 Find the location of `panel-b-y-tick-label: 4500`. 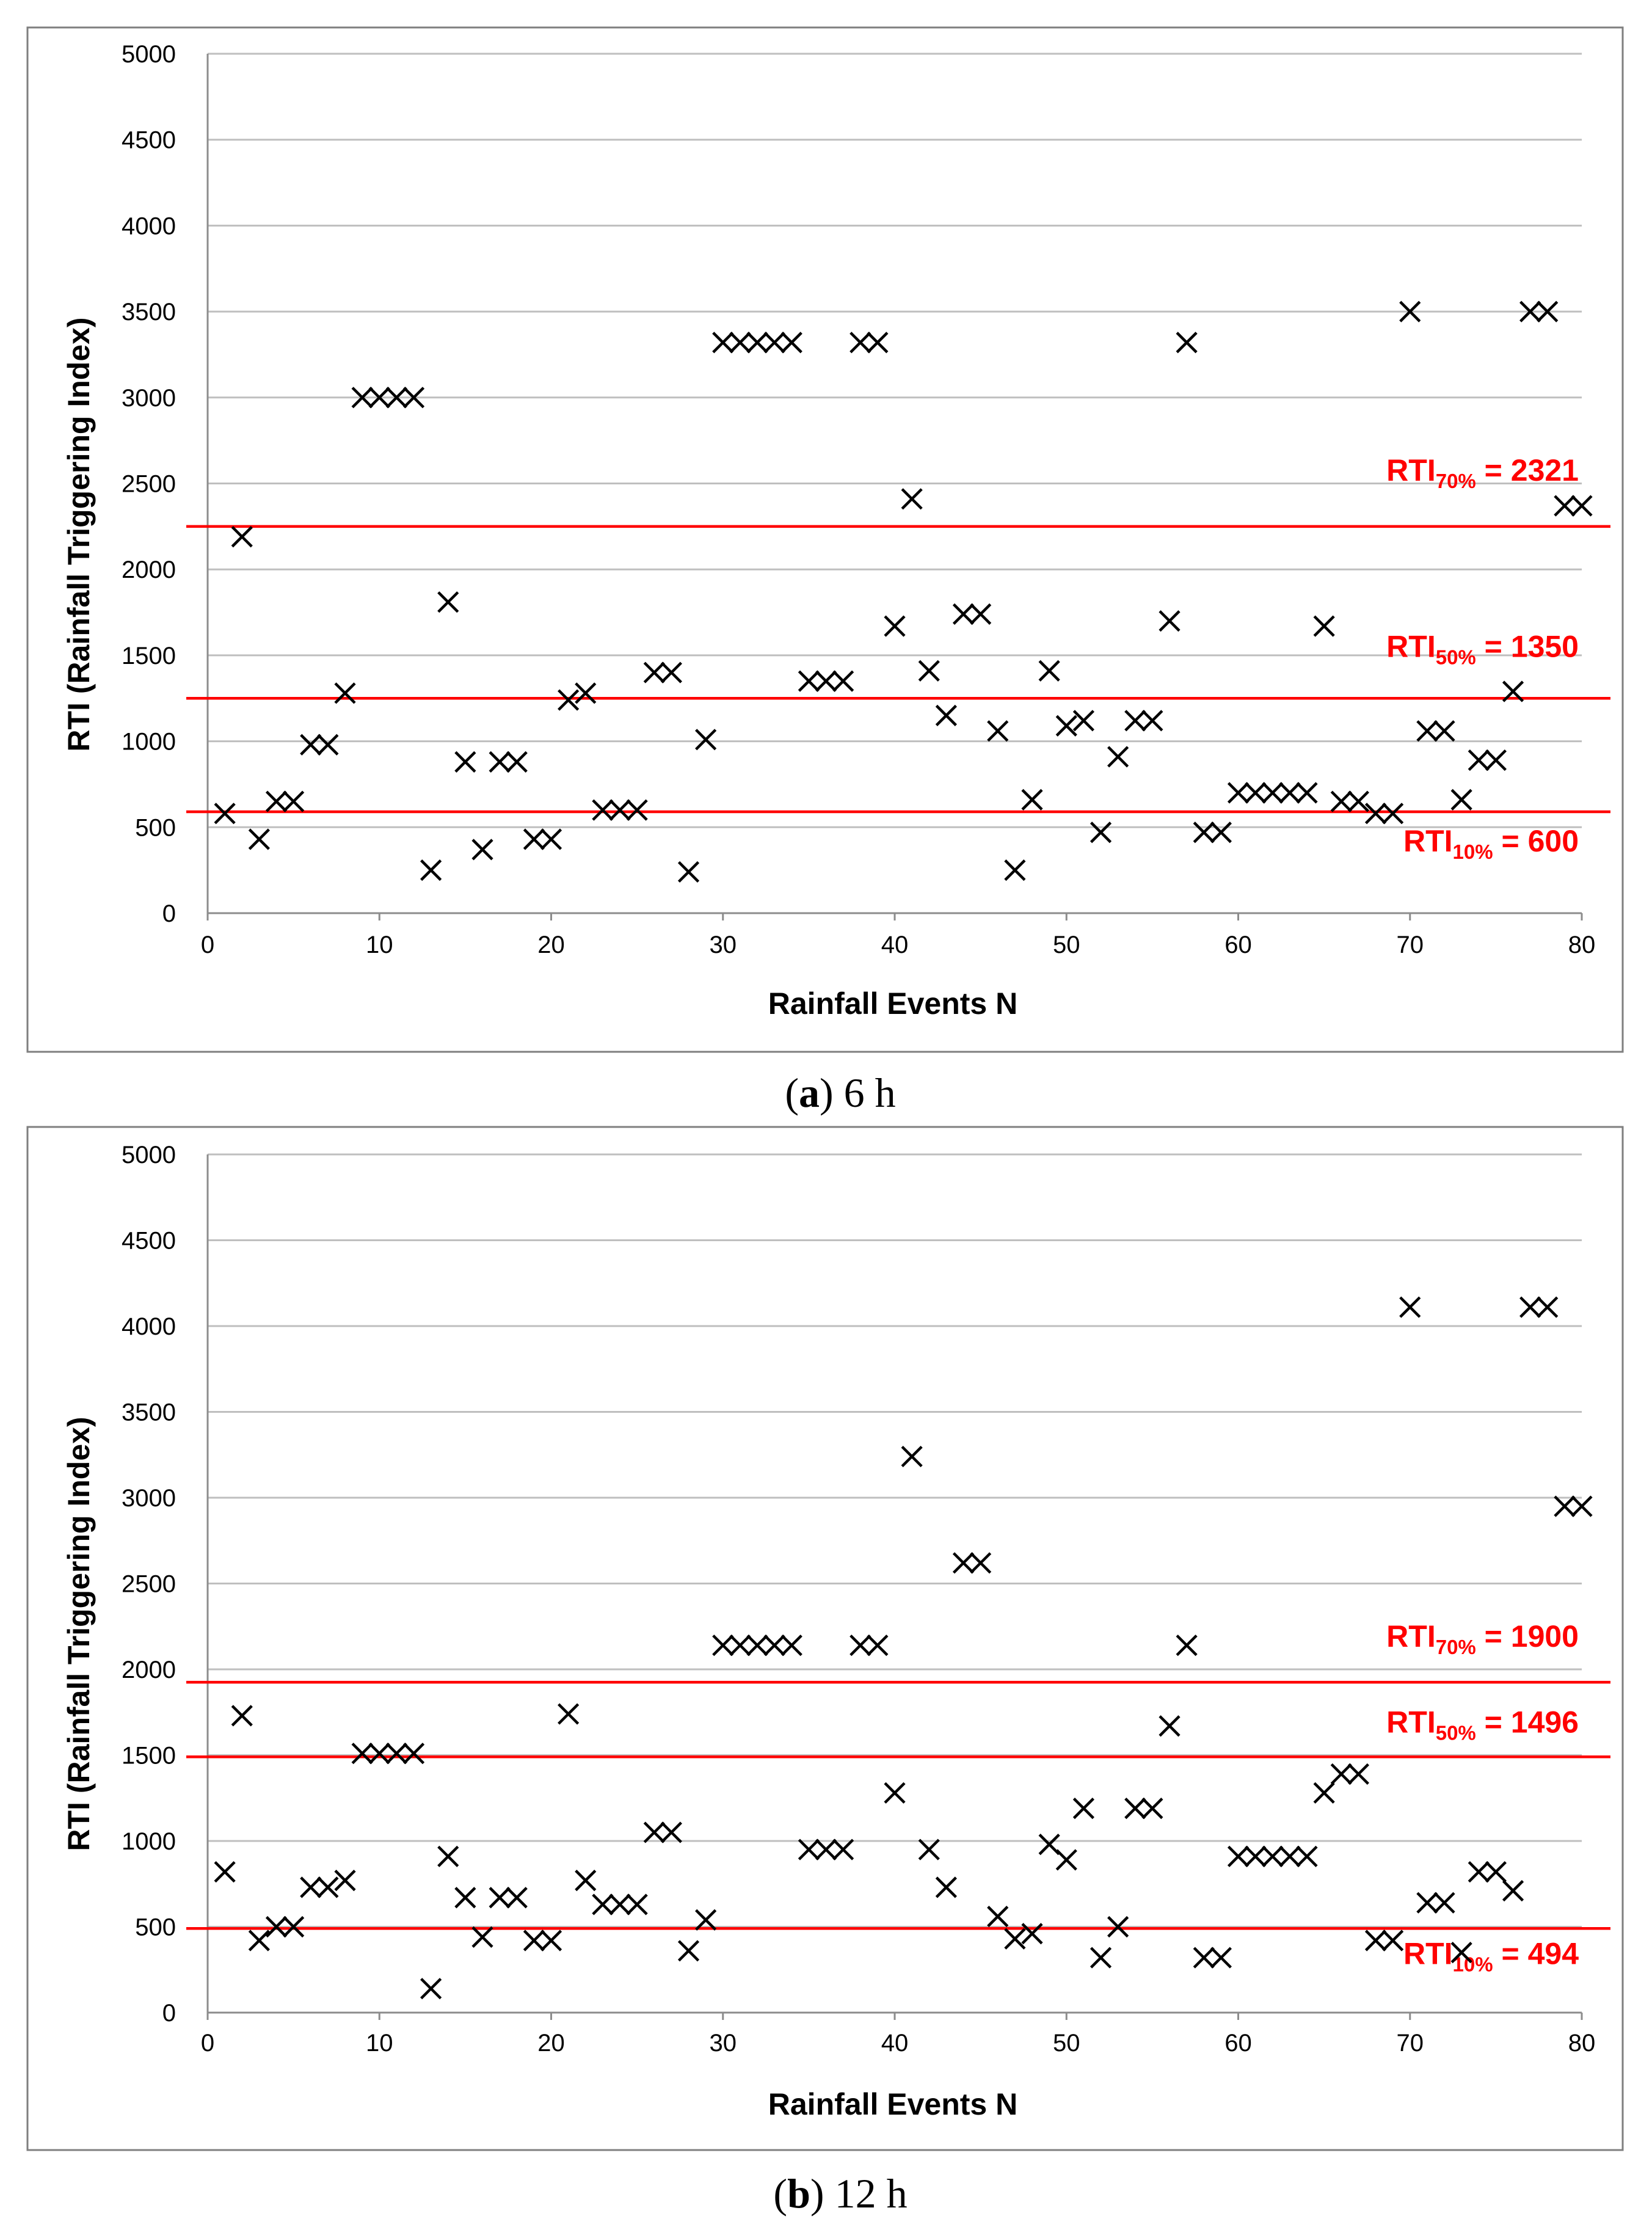

panel-b-y-tick-label: 4500 is located at coordinates (149, 1241).